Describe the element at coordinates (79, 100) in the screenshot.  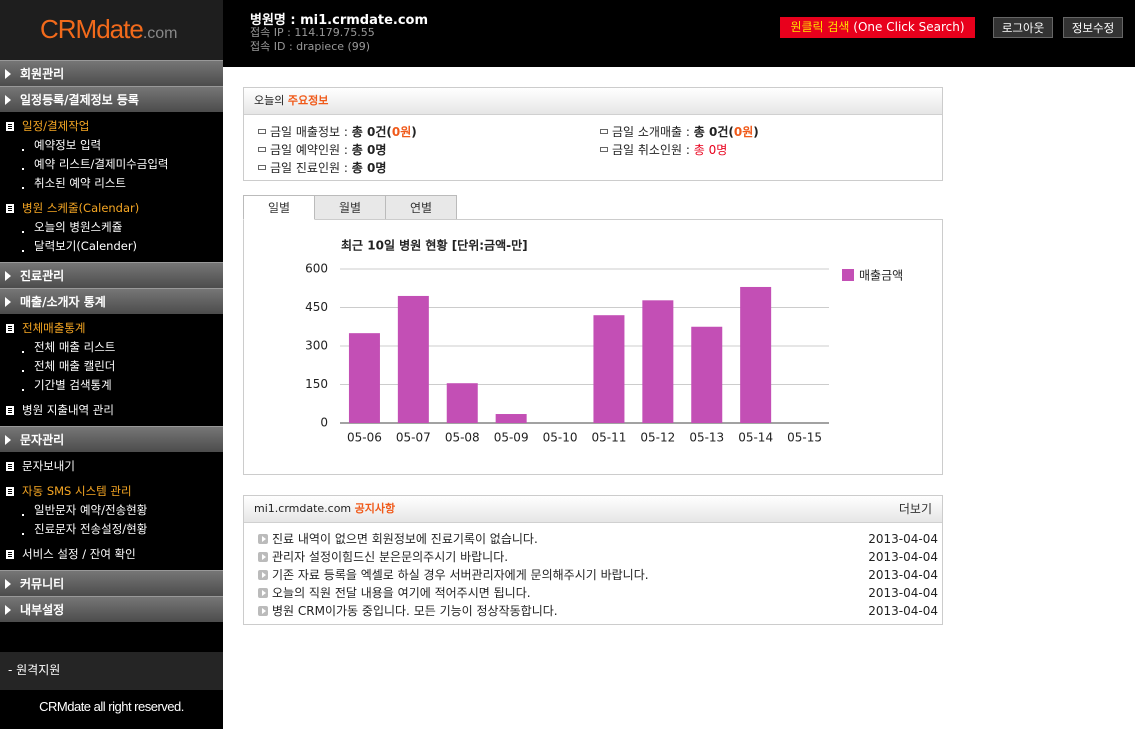
I see `menu-section-title: 일정등록/결제정보 등록` at that location.